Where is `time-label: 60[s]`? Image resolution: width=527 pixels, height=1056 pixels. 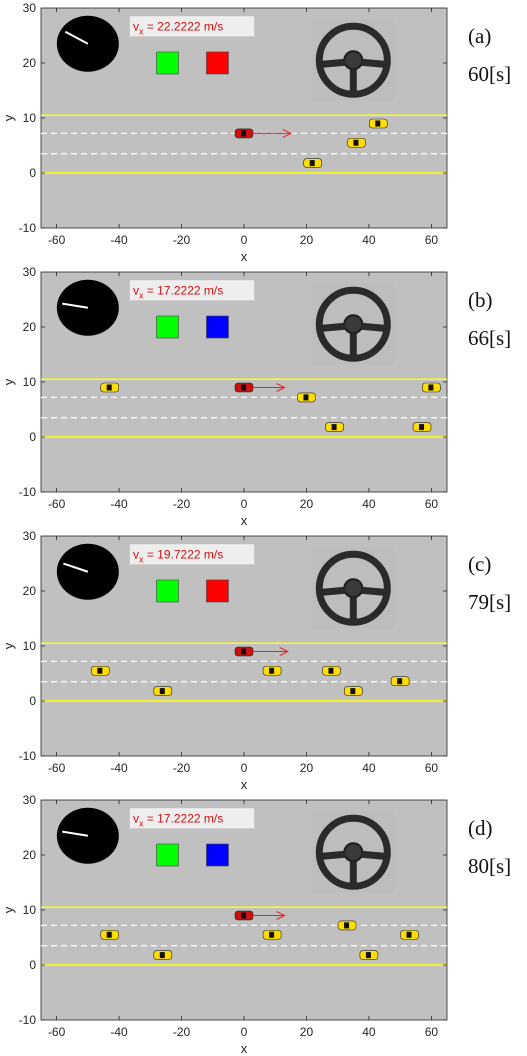
time-label: 60[s] is located at coordinates (489, 74).